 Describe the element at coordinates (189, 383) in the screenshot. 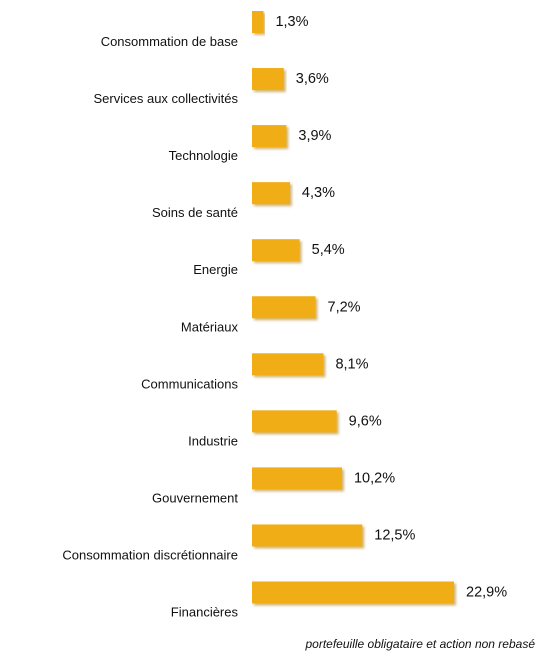

I see `category-label-7: Communications` at that location.